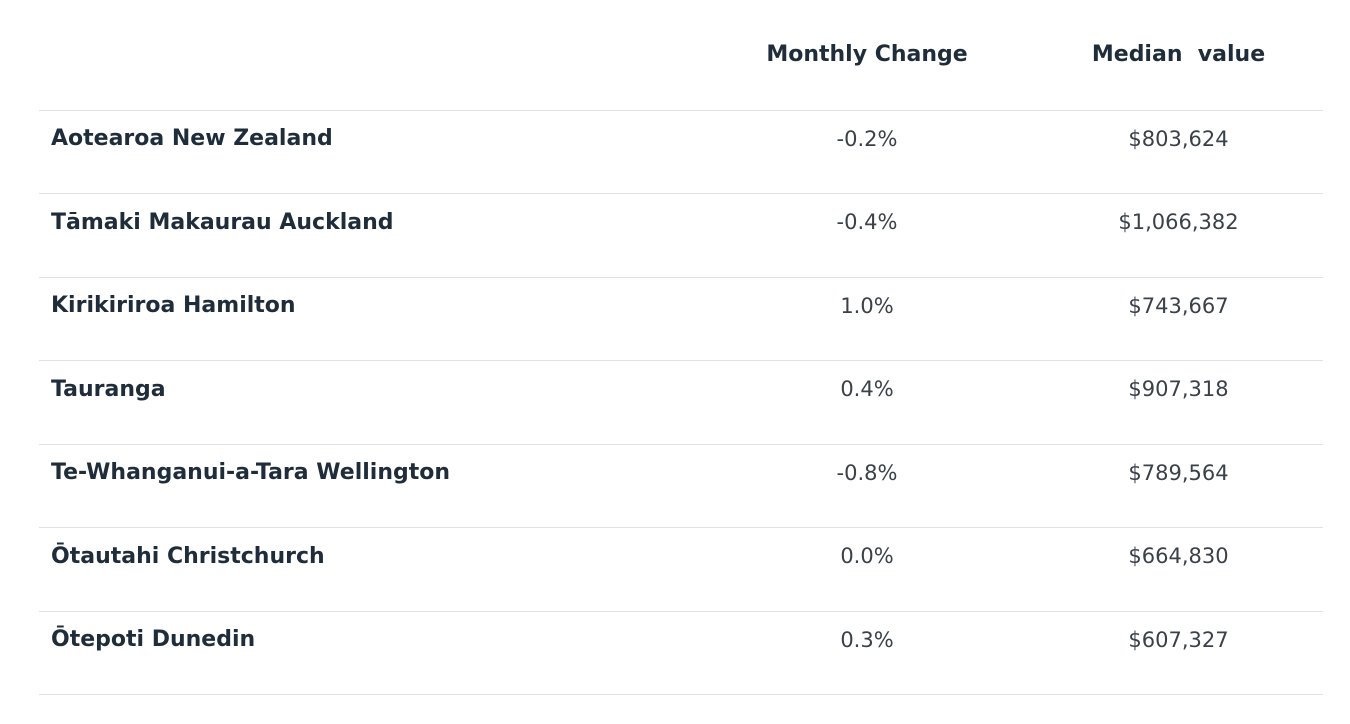  Describe the element at coordinates (867, 569) in the screenshot. I see `monthly-change: 0.0%` at that location.